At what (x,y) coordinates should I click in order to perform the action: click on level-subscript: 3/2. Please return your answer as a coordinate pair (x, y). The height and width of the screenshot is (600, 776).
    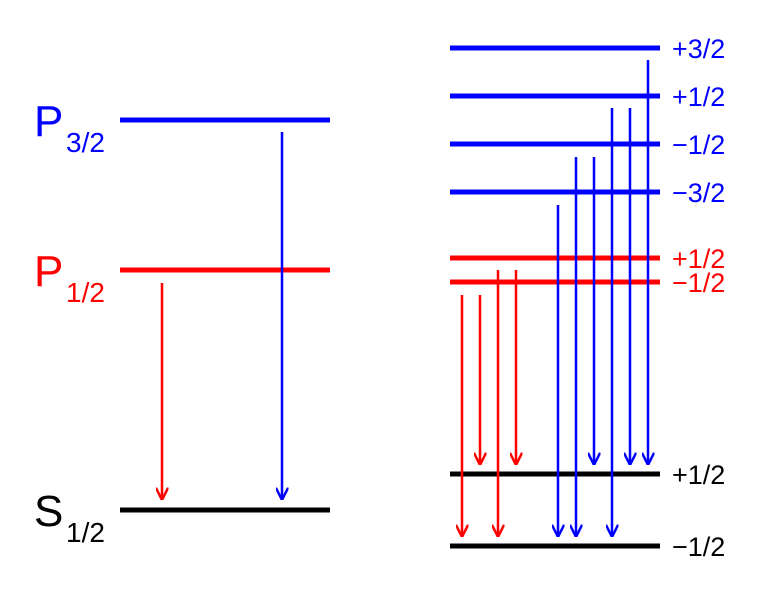
    Looking at the image, I should click on (85, 142).